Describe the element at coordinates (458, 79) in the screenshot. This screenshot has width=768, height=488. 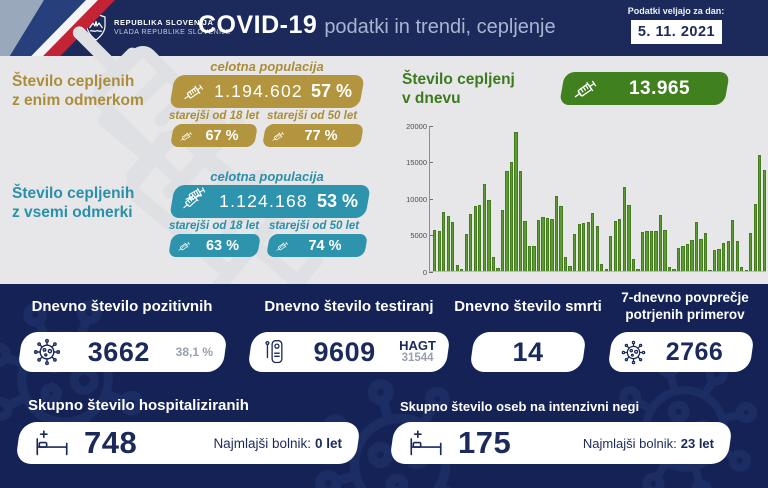
I see `daily-vaccinations-title-line1: Število cepljenj` at that location.